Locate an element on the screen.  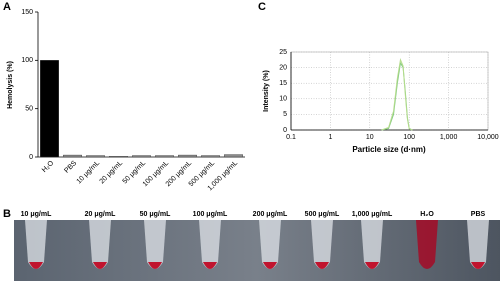
plot-frame is located at coordinates (389, 91).